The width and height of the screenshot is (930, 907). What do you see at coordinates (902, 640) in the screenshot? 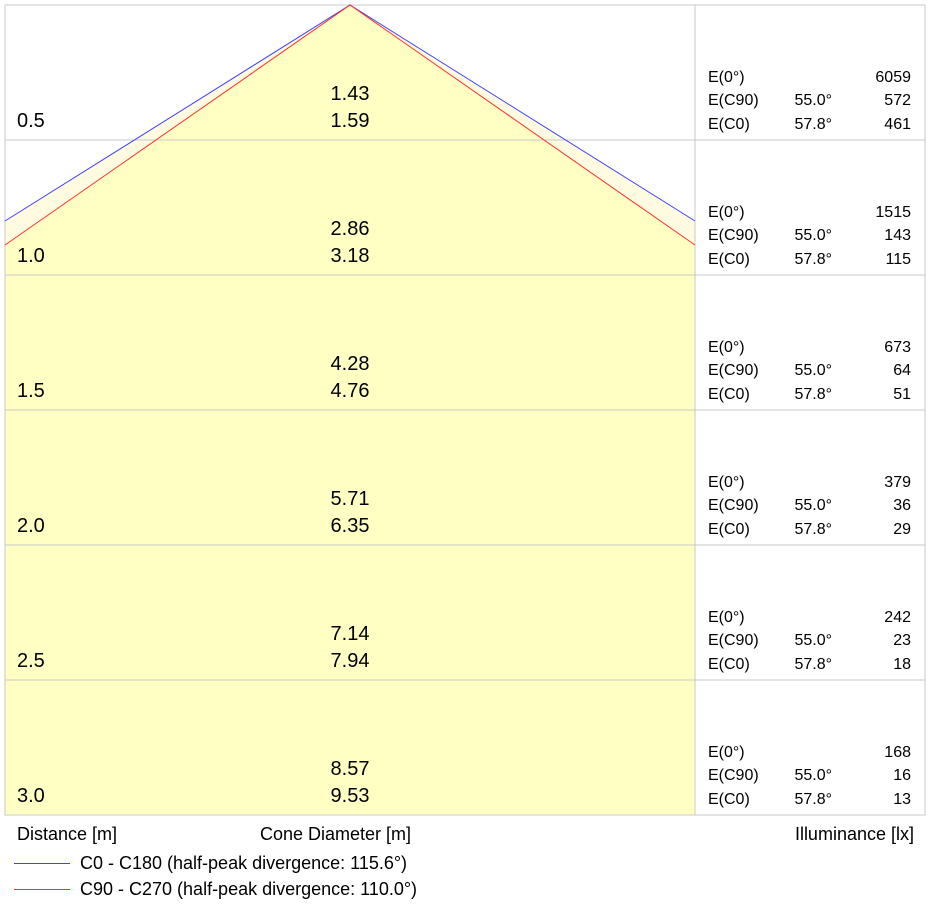
I see `illuminance-ec90-value: 23` at bounding box center [902, 640].